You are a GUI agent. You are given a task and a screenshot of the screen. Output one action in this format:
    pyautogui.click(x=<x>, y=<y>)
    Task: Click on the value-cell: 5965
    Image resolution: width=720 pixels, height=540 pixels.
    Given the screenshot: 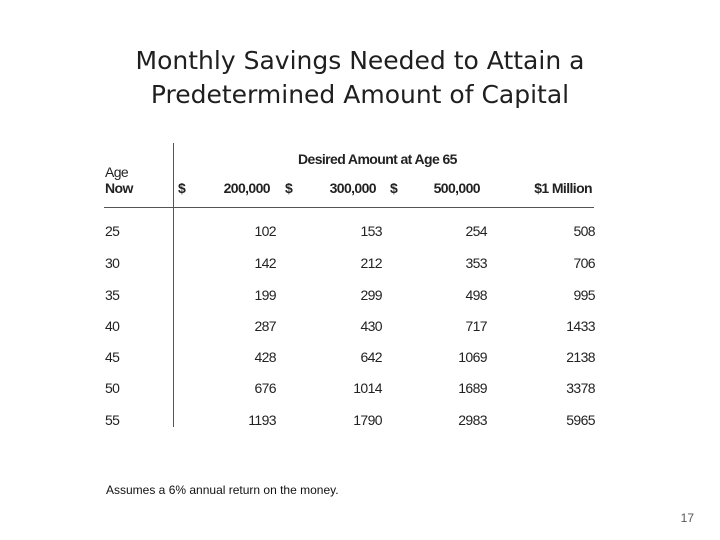 What is the action you would take?
    pyautogui.click(x=580, y=420)
    